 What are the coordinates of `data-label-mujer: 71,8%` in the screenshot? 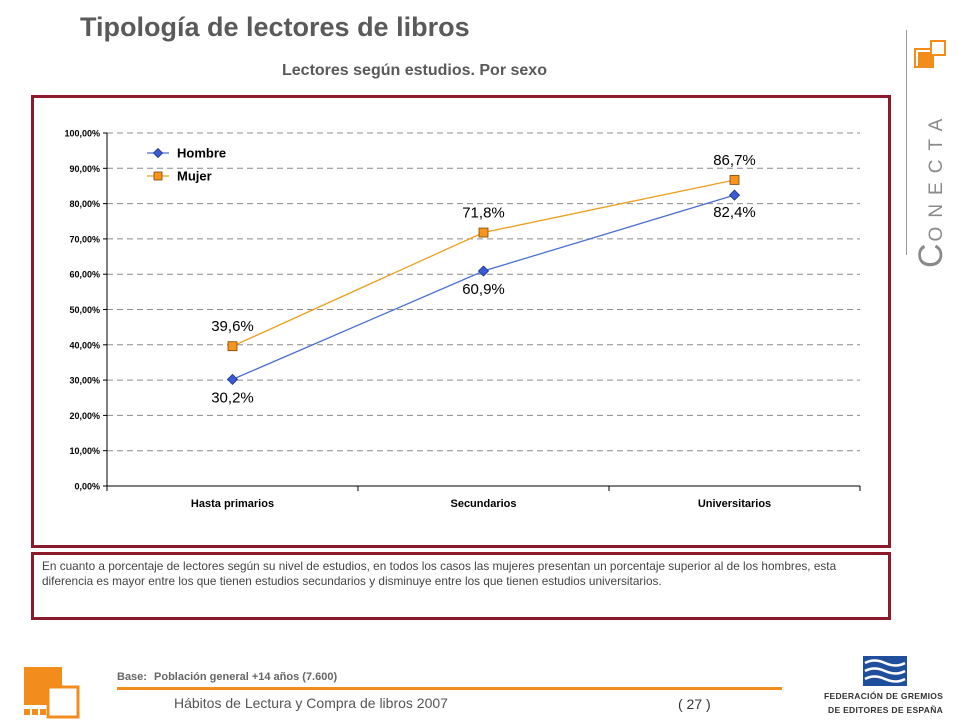 It's located at (483, 213).